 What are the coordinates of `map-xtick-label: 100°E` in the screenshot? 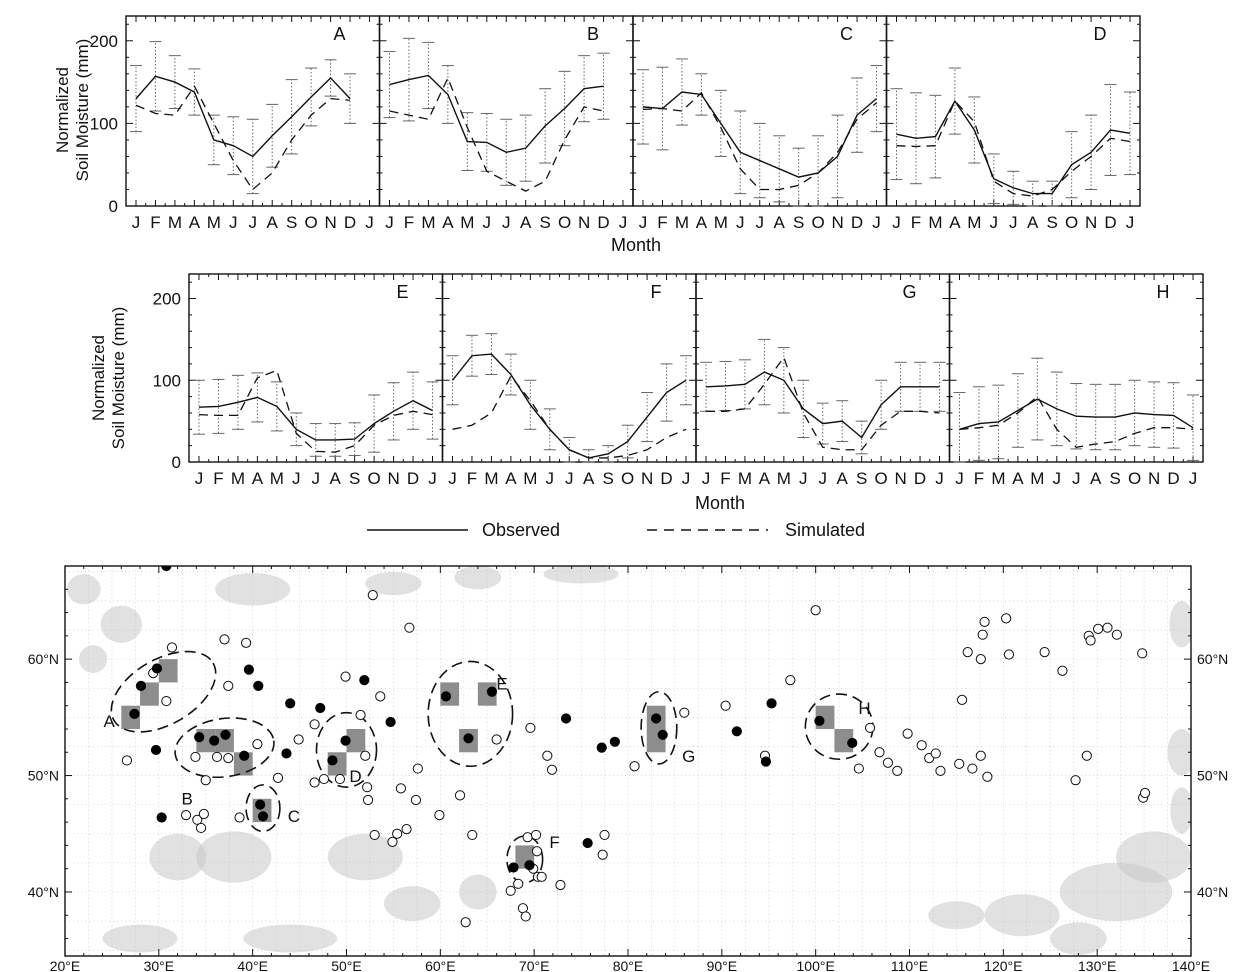 It's located at (816, 965).